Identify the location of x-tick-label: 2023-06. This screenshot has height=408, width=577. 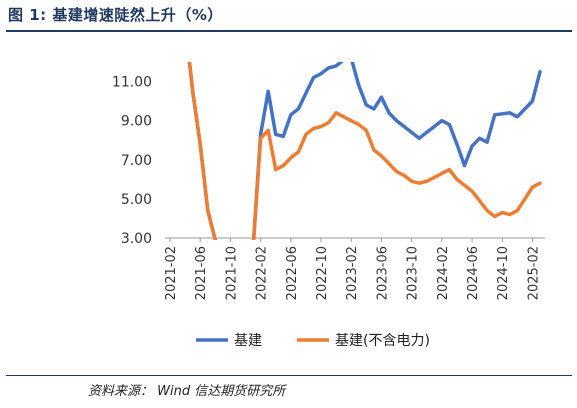
(382, 273).